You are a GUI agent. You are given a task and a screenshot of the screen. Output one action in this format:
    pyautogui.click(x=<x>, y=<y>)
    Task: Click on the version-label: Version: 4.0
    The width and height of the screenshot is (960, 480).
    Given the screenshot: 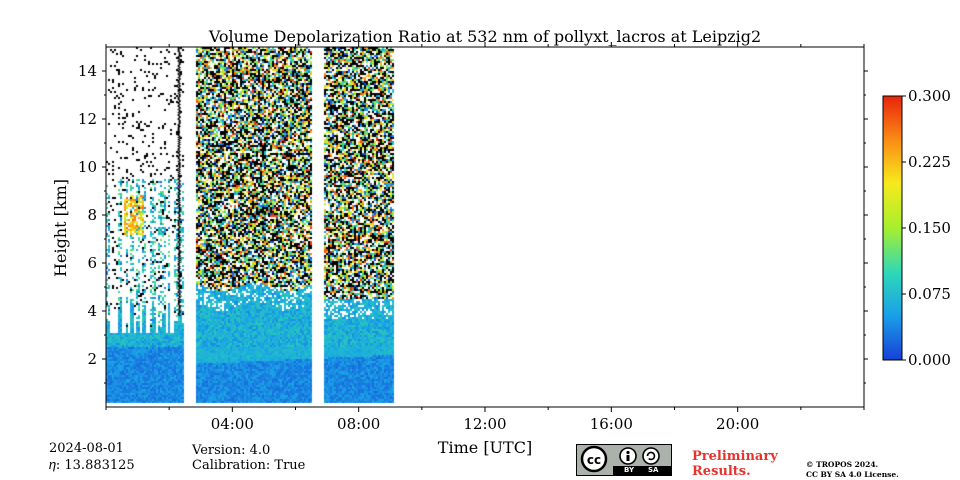 What is the action you would take?
    pyautogui.click(x=231, y=450)
    